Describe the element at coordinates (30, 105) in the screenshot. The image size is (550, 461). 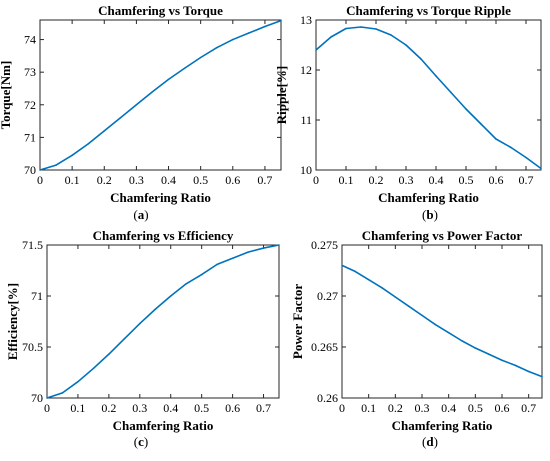
I see `y-tick-label: 72` at that location.